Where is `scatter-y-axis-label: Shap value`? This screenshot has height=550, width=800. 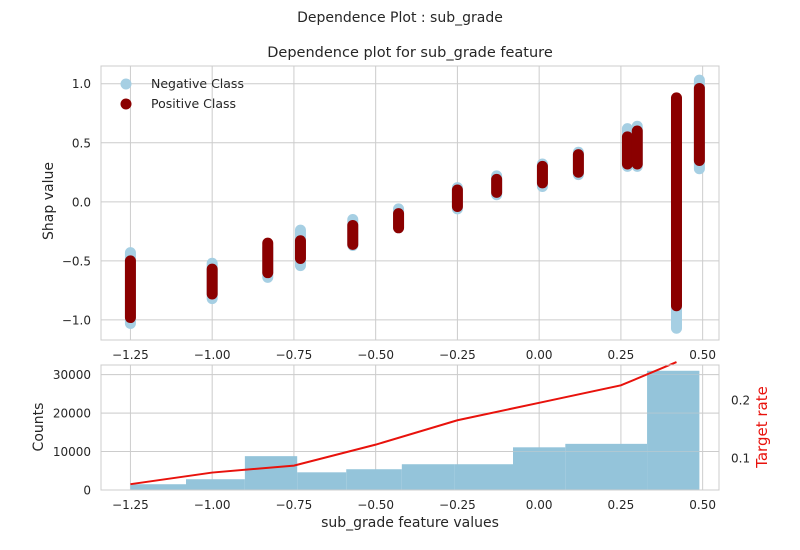 scatter-y-axis-label: Shap value is located at coordinates (49, 201).